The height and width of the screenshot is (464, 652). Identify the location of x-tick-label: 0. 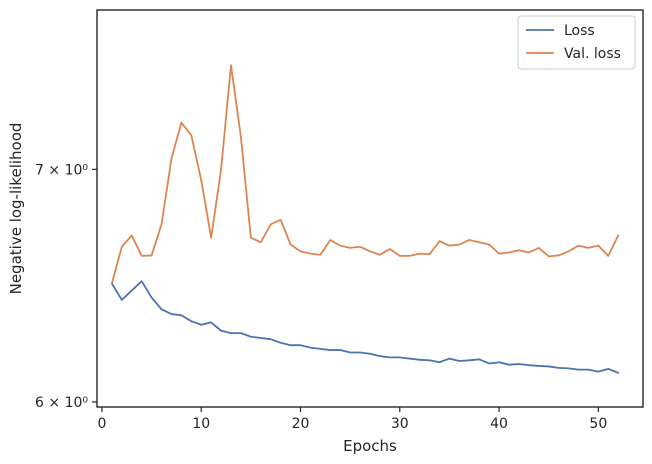
(102, 424).